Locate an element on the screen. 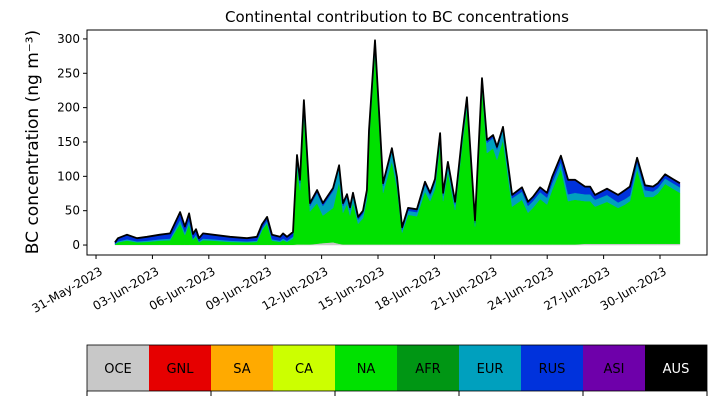 This screenshot has width=717, height=402. legend-label-aus: AUS is located at coordinates (676, 369).